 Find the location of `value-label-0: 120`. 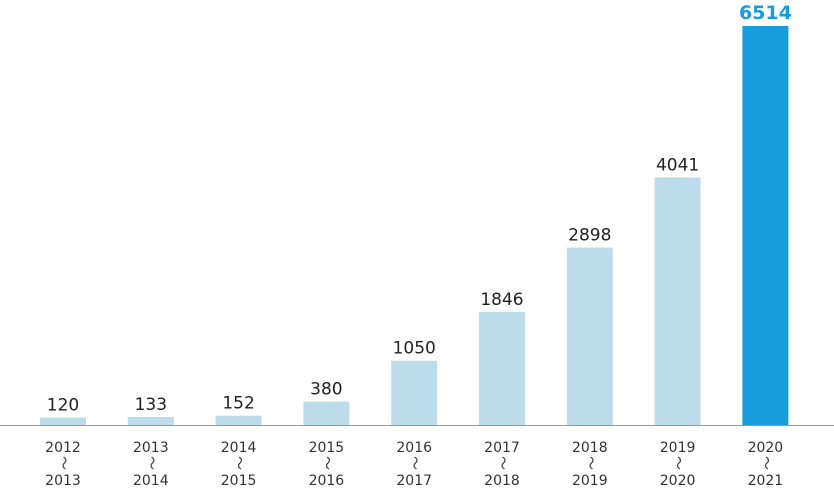

value-label-0: 120 is located at coordinates (63, 406).